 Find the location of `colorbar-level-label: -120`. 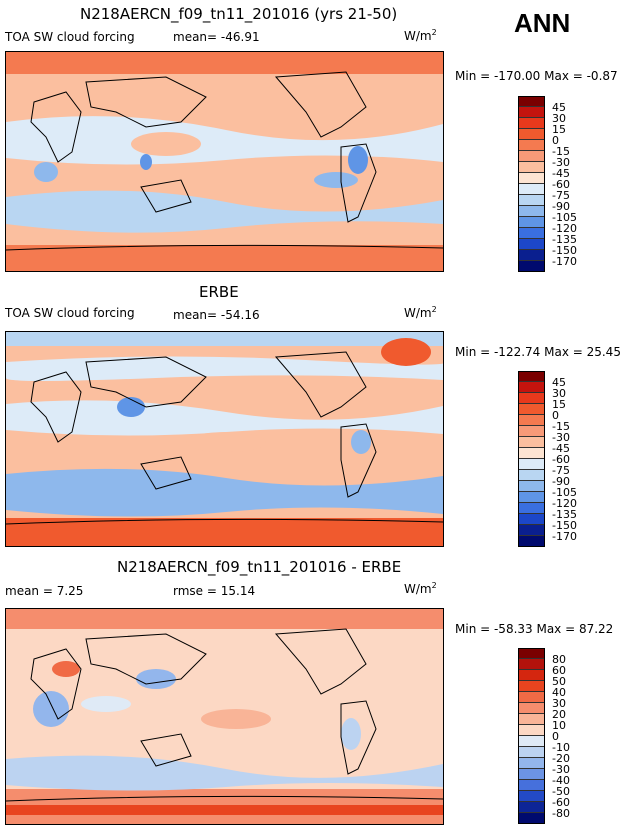

colorbar-level-label: -120 is located at coordinates (564, 228).